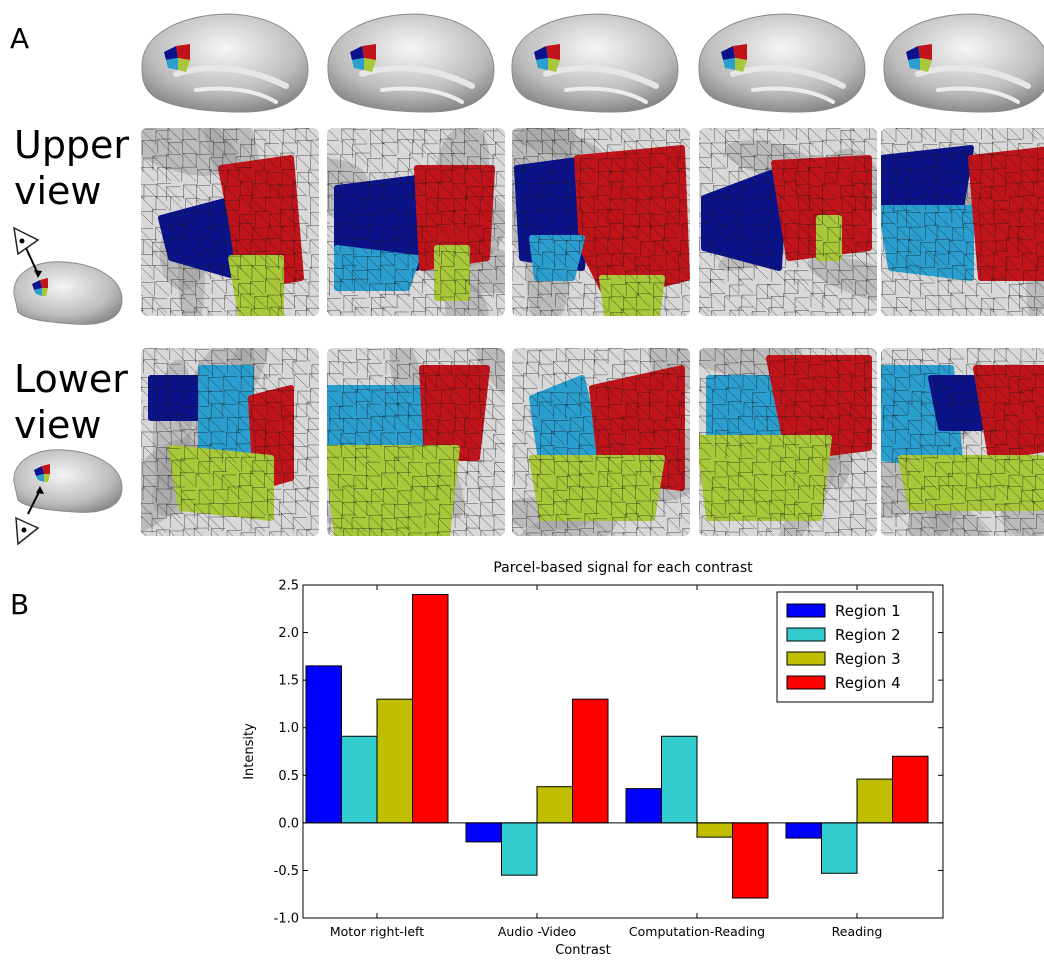  What do you see at coordinates (20, 38) in the screenshot?
I see `panel-a-label: A` at bounding box center [20, 38].